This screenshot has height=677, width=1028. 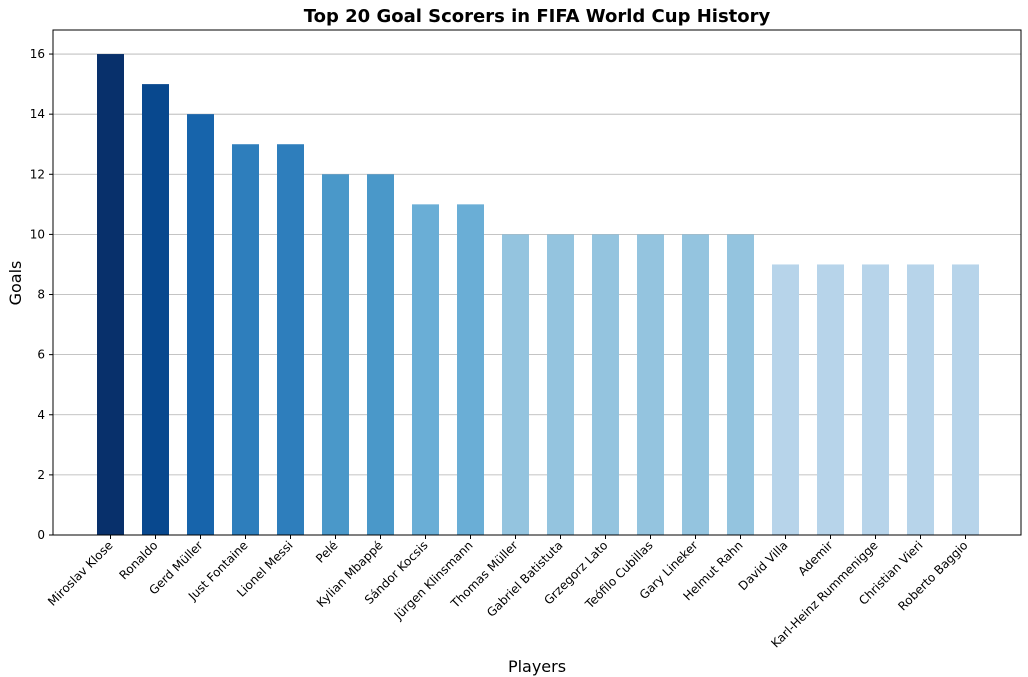 What do you see at coordinates (433, 580) in the screenshot?
I see `x-tick-label: Jürgen Klinsmann` at bounding box center [433, 580].